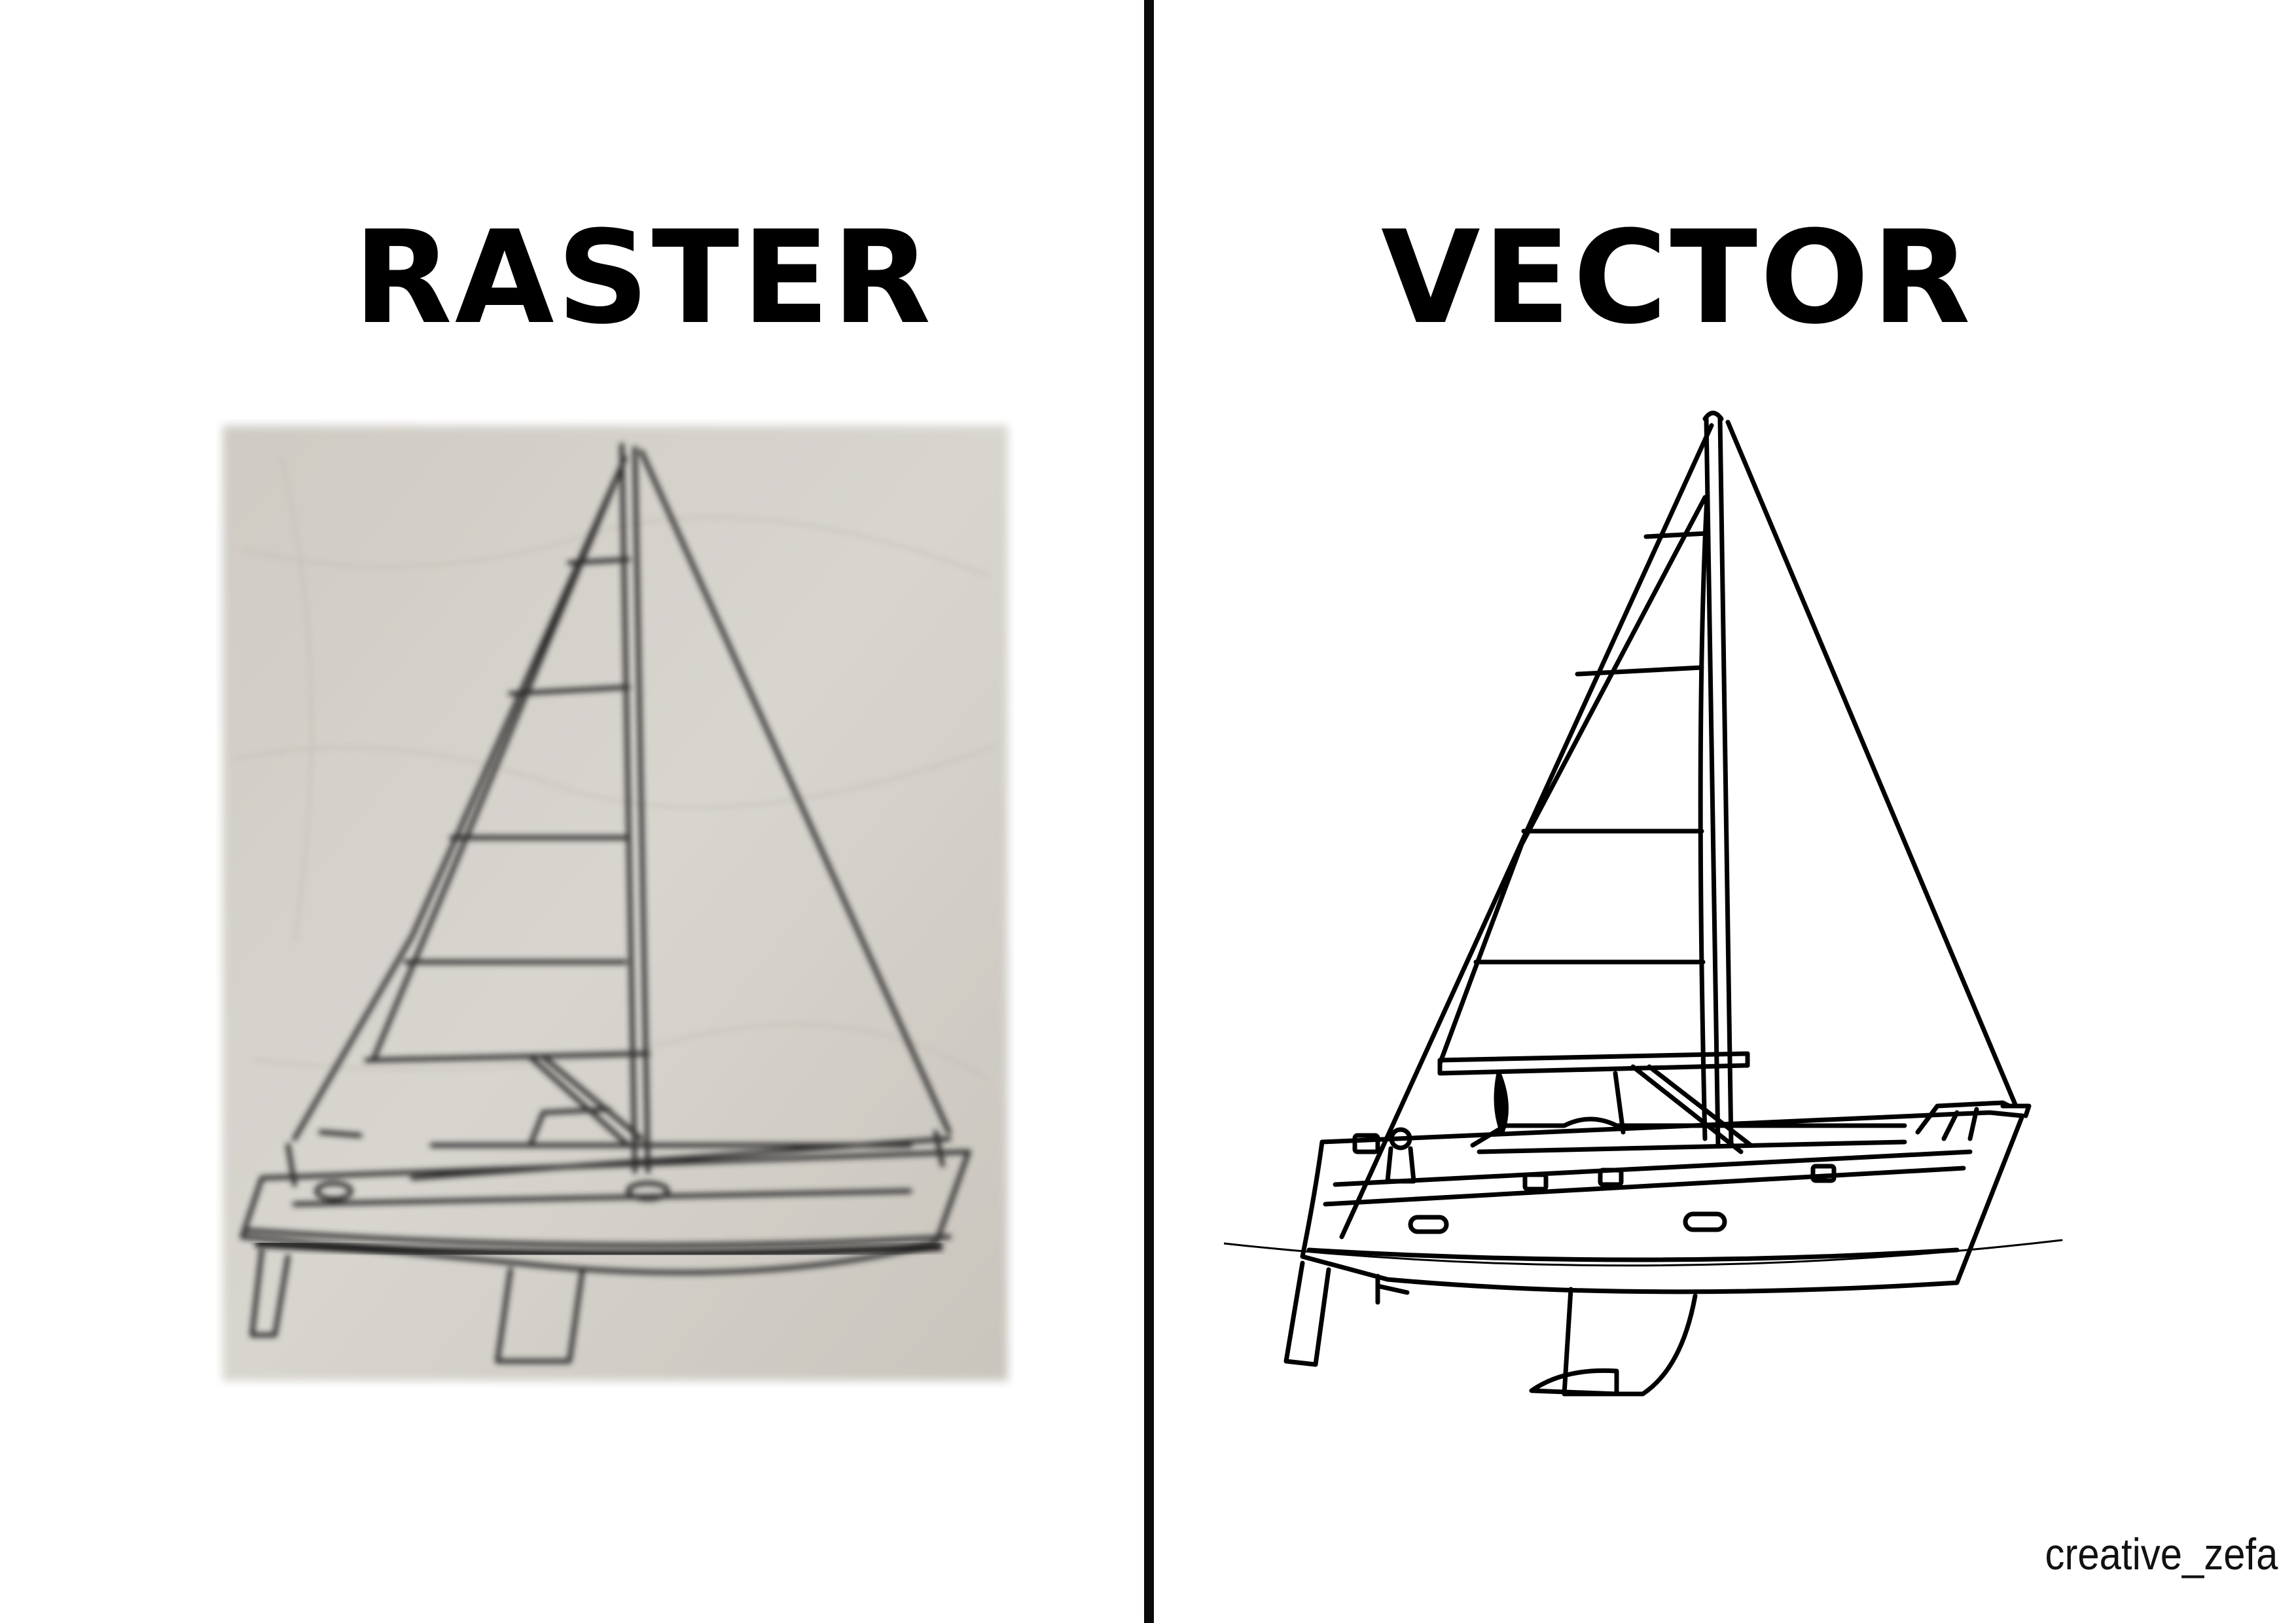 The height and width of the screenshot is (1623, 2296). Describe the element at coordinates (643, 278) in the screenshot. I see `raster-heading: RASTER` at that location.